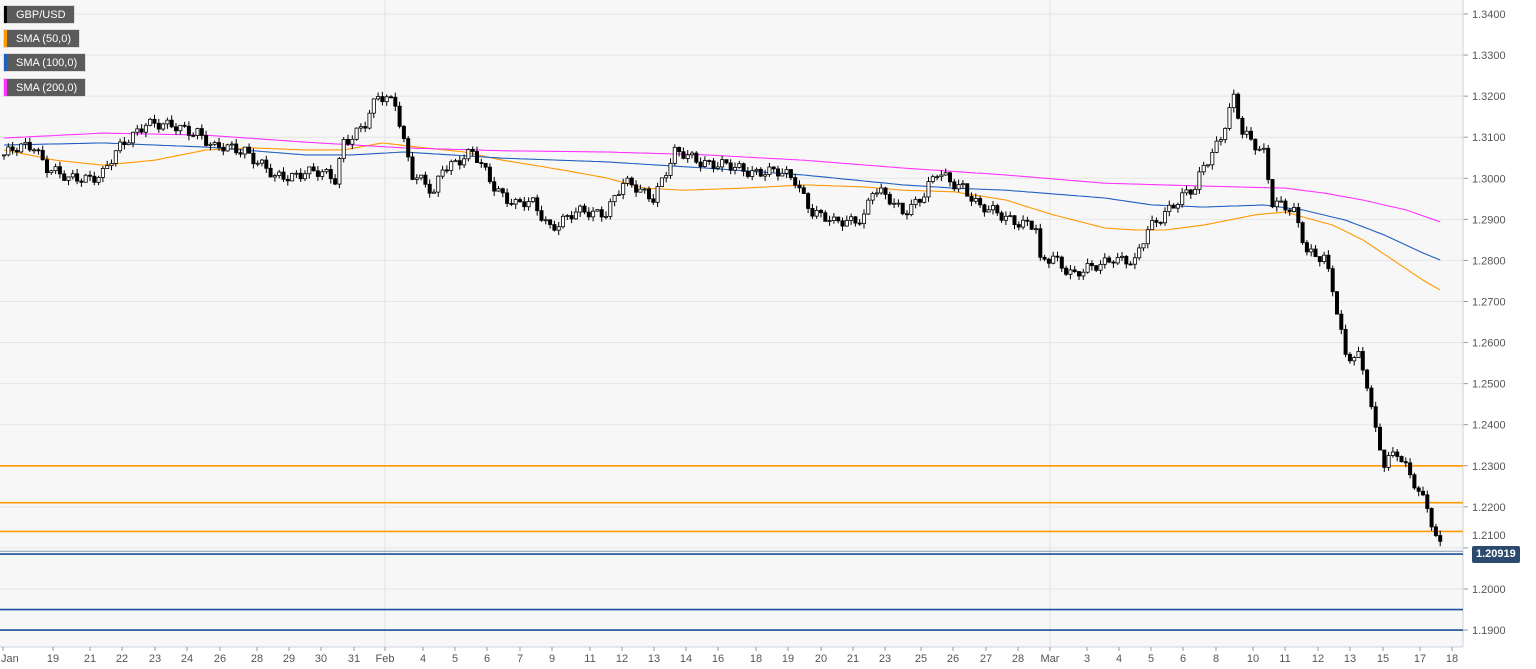 This screenshot has width=1536, height=669. I want to click on x-tick-label: 25, so click(921, 659).